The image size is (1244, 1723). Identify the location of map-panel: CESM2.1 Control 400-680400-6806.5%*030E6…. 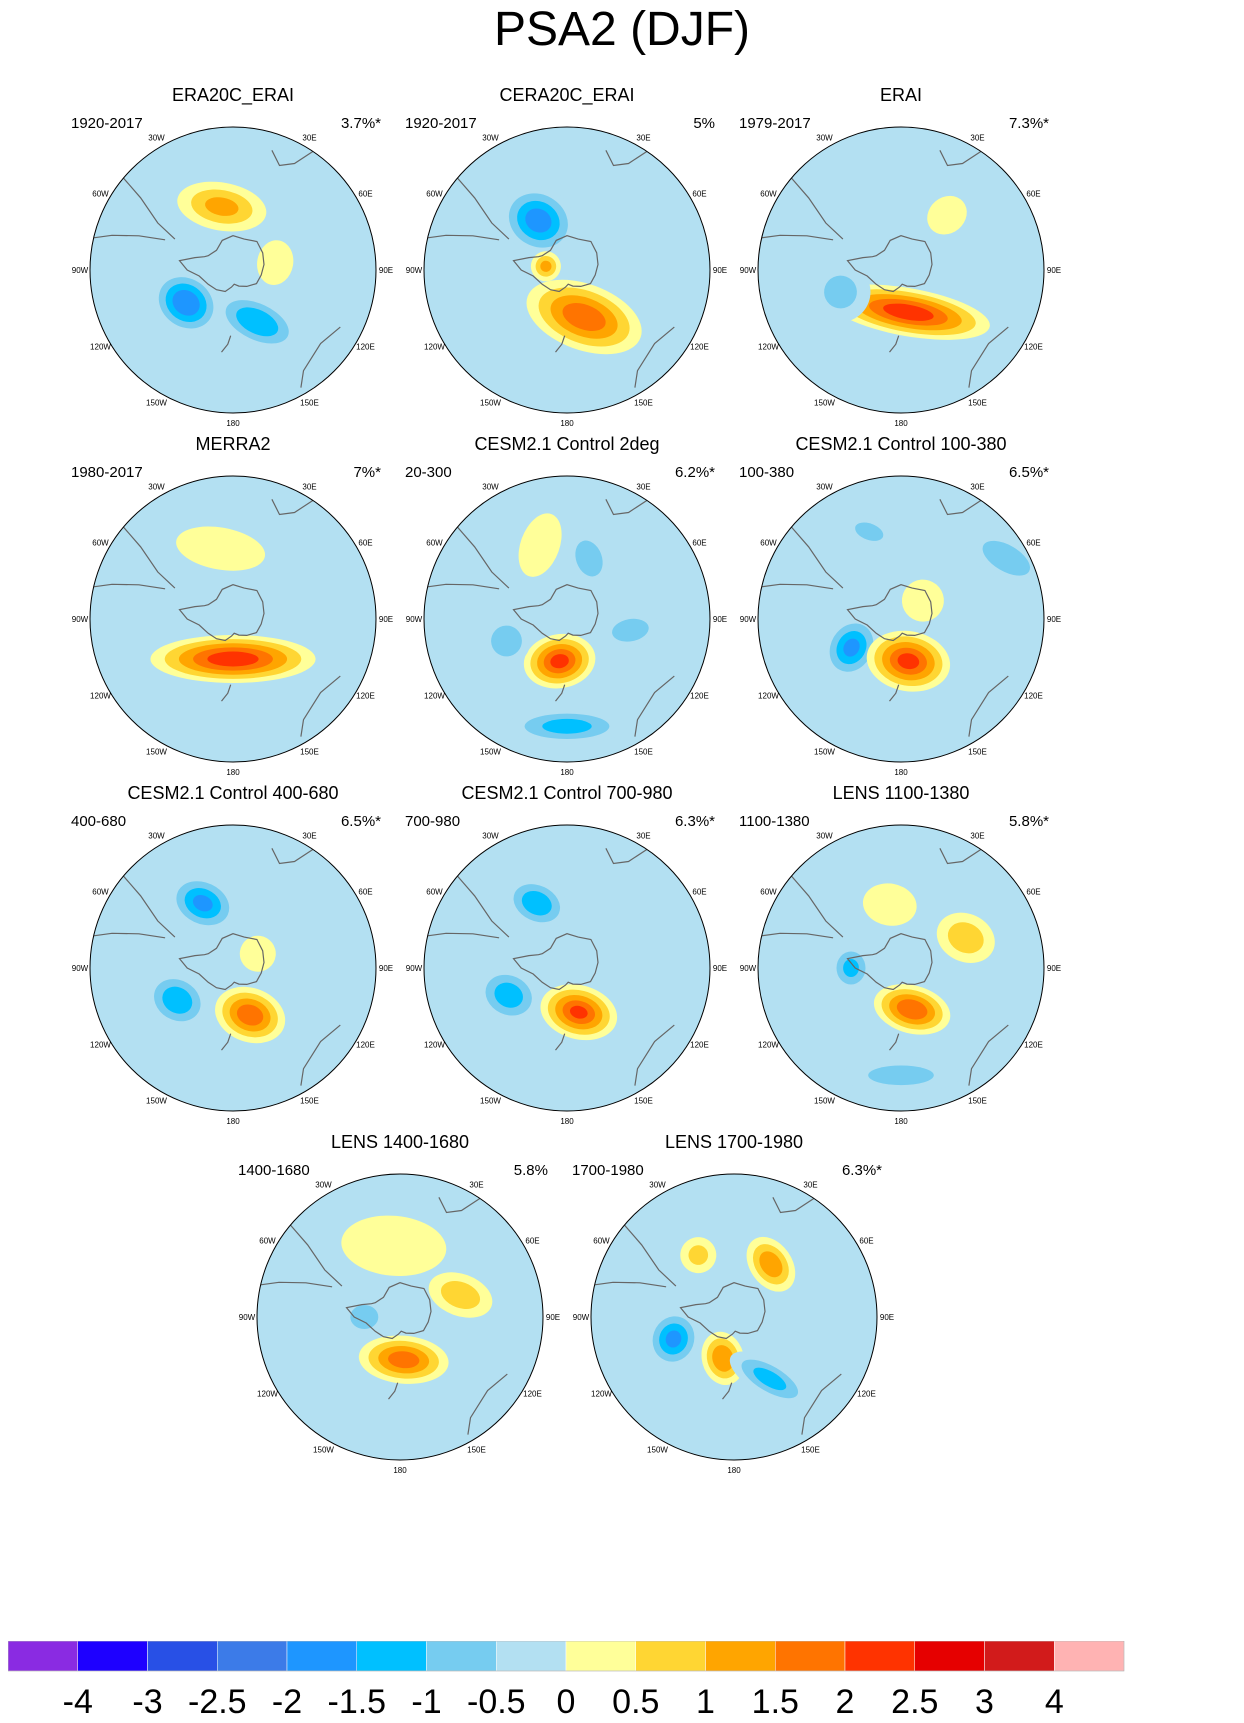
(233, 958).